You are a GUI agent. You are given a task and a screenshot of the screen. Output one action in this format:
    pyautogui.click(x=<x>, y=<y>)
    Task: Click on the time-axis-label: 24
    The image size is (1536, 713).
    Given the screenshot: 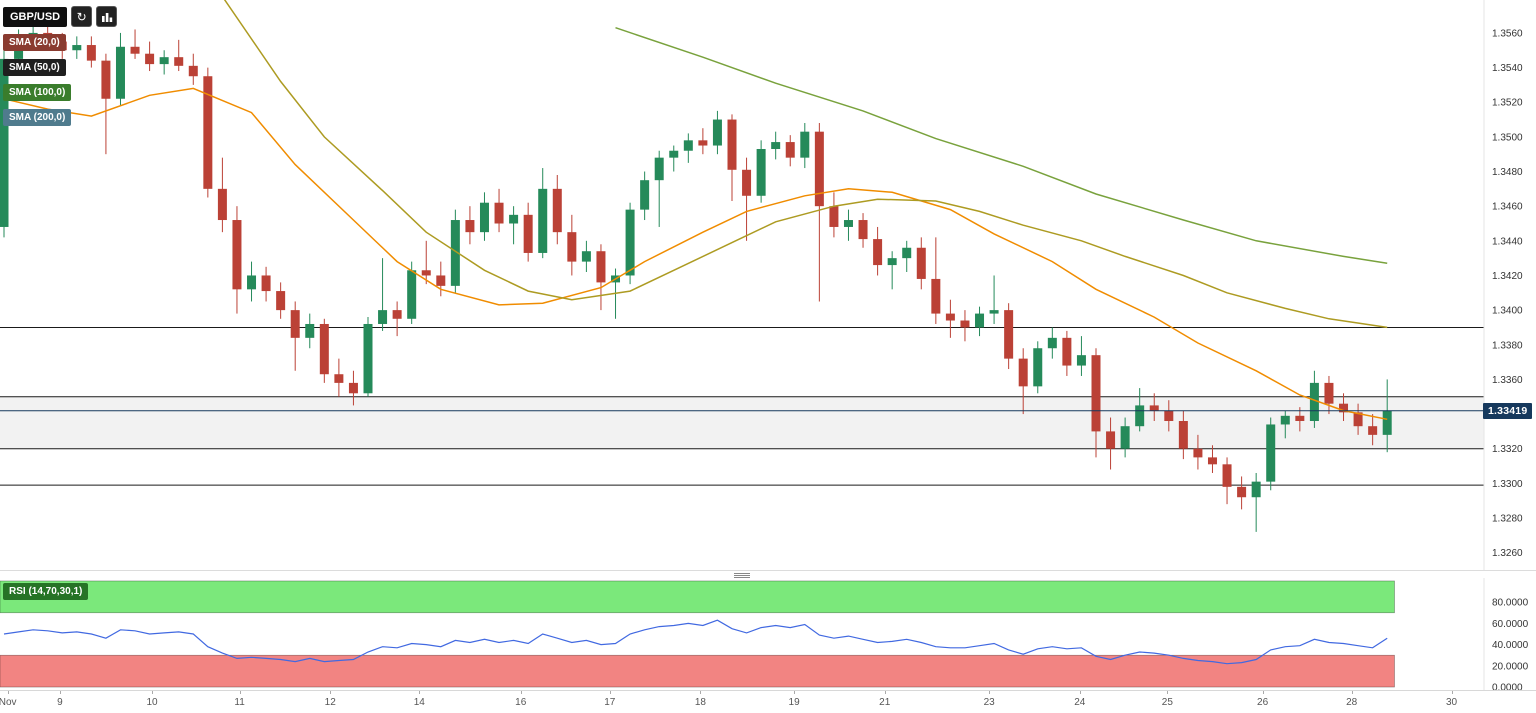 What is the action you would take?
    pyautogui.click(x=1080, y=702)
    